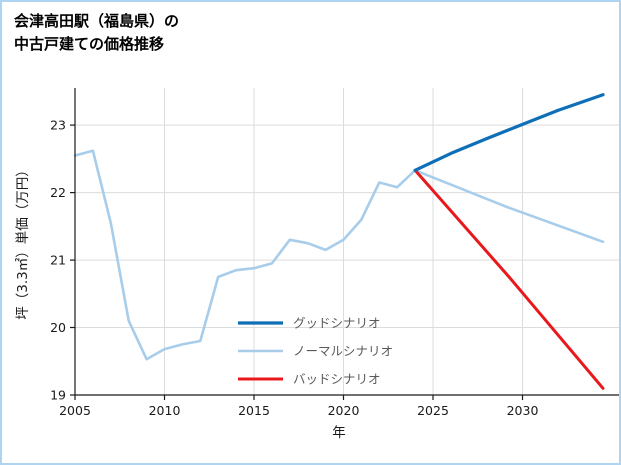 This screenshot has width=621, height=465. What do you see at coordinates (58, 125) in the screenshot?
I see `y-tick-label: 23` at bounding box center [58, 125].